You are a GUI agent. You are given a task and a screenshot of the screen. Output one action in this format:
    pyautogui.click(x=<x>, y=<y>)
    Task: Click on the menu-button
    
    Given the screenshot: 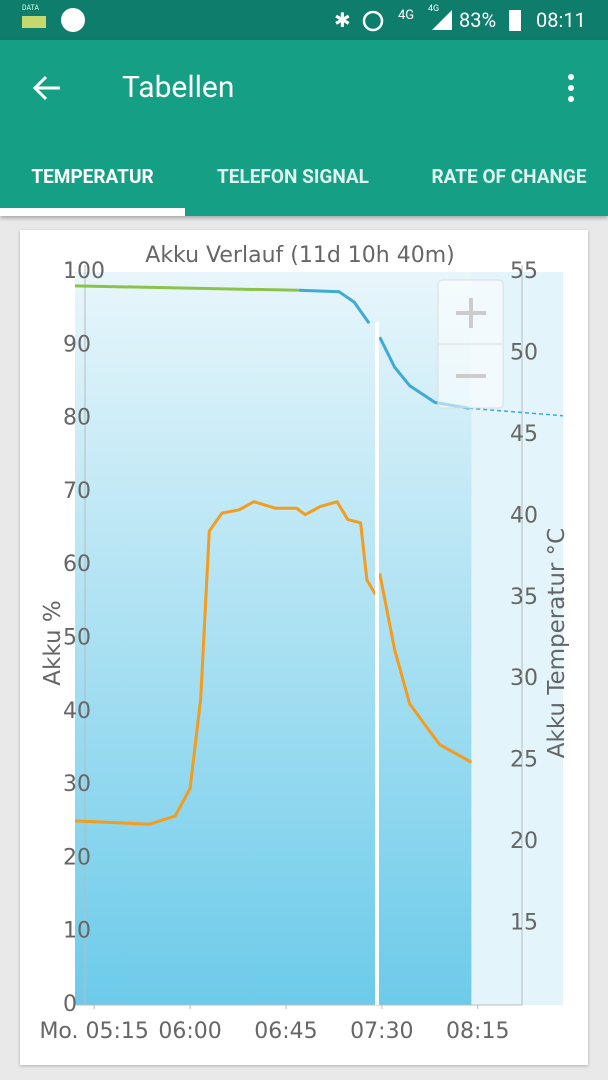 What is the action you would take?
    pyautogui.click(x=571, y=88)
    